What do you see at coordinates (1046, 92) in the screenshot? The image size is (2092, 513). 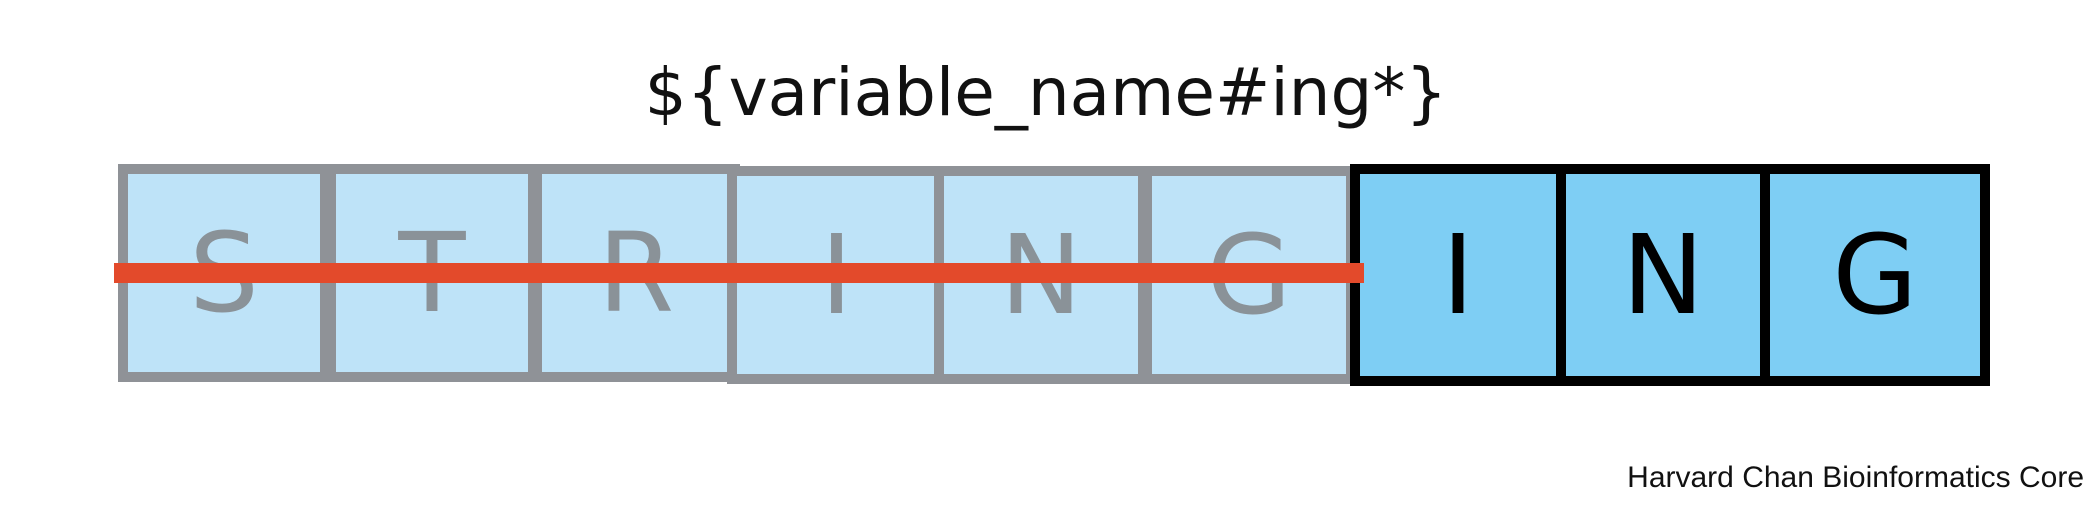 I see `expression-title: ${variable_name#ing*}` at bounding box center [1046, 92].